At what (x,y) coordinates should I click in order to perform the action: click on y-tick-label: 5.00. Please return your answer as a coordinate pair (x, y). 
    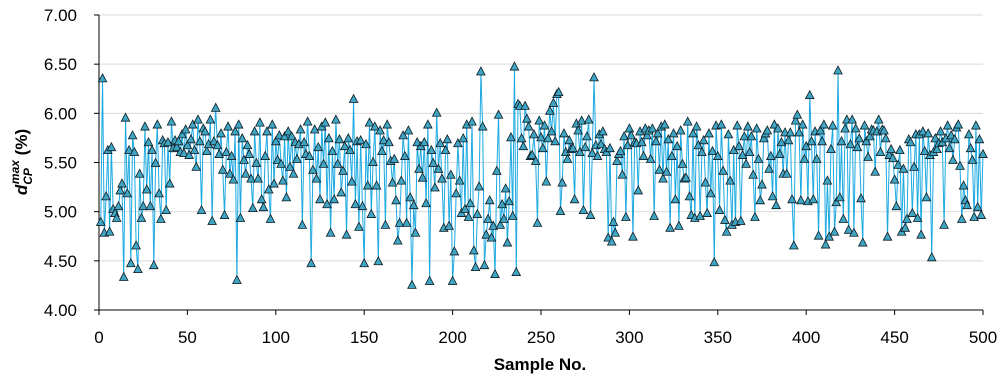
    Looking at the image, I should click on (60, 212).